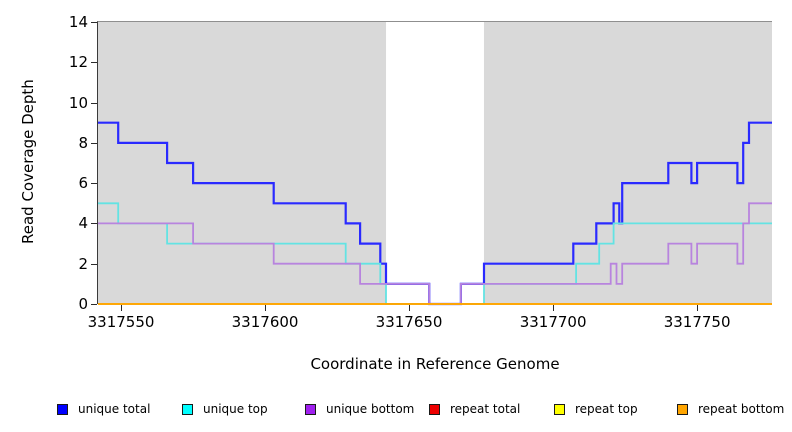 This screenshot has height=432, width=792. I want to click on x-tick-label: 3317700, so click(553, 322).